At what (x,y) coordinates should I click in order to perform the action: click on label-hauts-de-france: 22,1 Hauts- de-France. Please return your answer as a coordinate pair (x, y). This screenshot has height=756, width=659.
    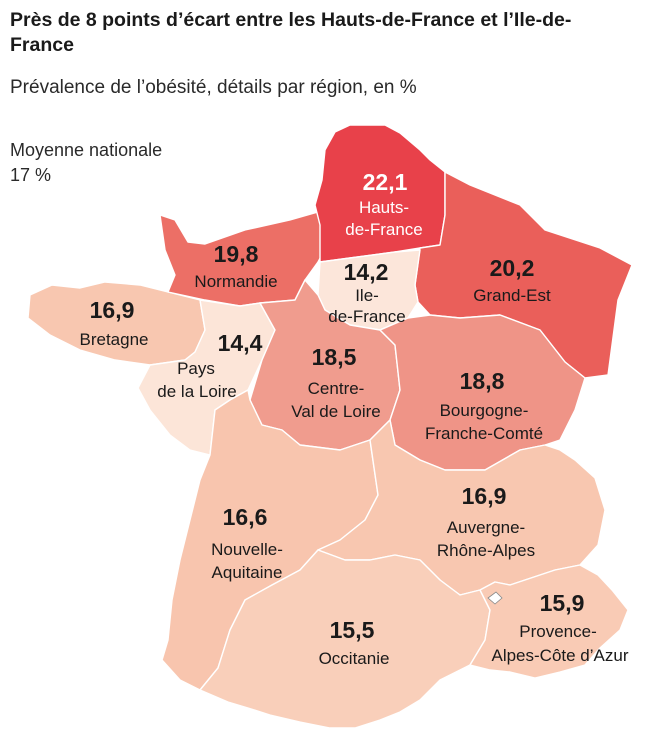
    Looking at the image, I should click on (383, 204).